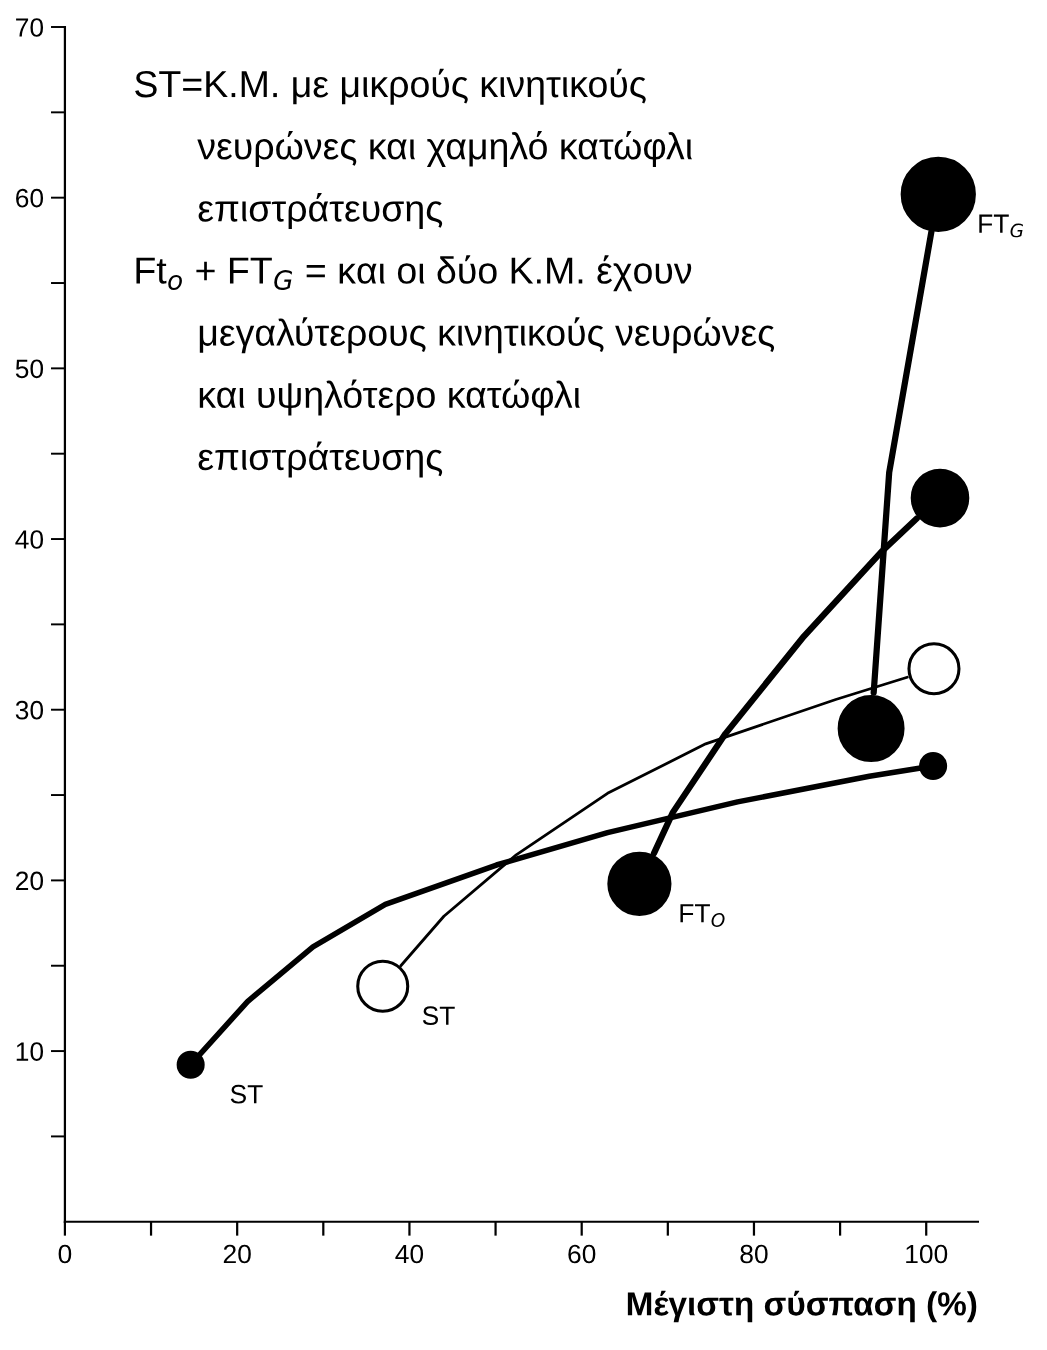 The height and width of the screenshot is (1350, 1047). What do you see at coordinates (802, 1306) in the screenshot?
I see `x-axis-title: Μέγιστη σύσπαση (%)` at bounding box center [802, 1306].